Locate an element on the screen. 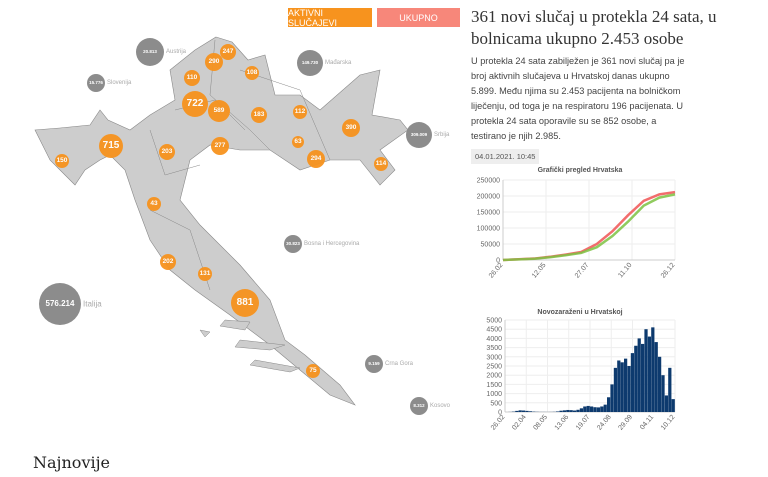 Image resolution: width=768 pixels, height=477 pixels. x-tick-label: 29.09 is located at coordinates (625, 423).